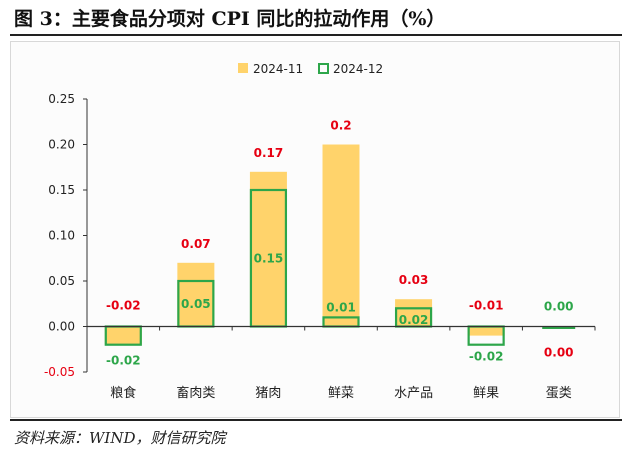 This screenshot has width=640, height=455. What do you see at coordinates (414, 280) in the screenshot?
I see `data-label-2024-11: 0.03` at bounding box center [414, 280].